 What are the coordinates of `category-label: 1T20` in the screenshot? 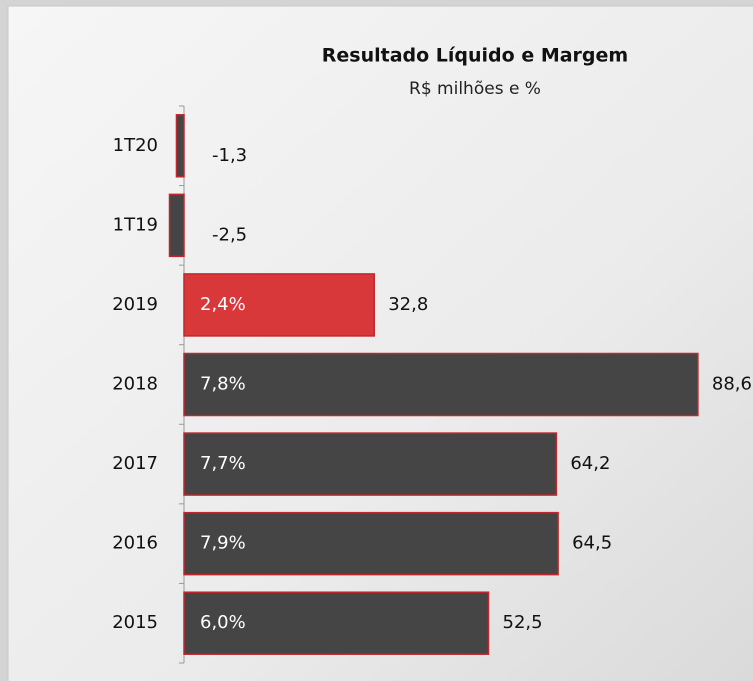 It's located at (135, 145).